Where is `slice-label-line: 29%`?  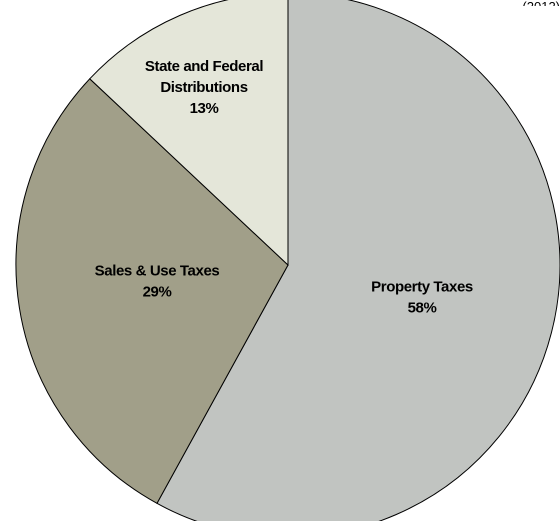 slice-label-line: 29% is located at coordinates (157, 292).